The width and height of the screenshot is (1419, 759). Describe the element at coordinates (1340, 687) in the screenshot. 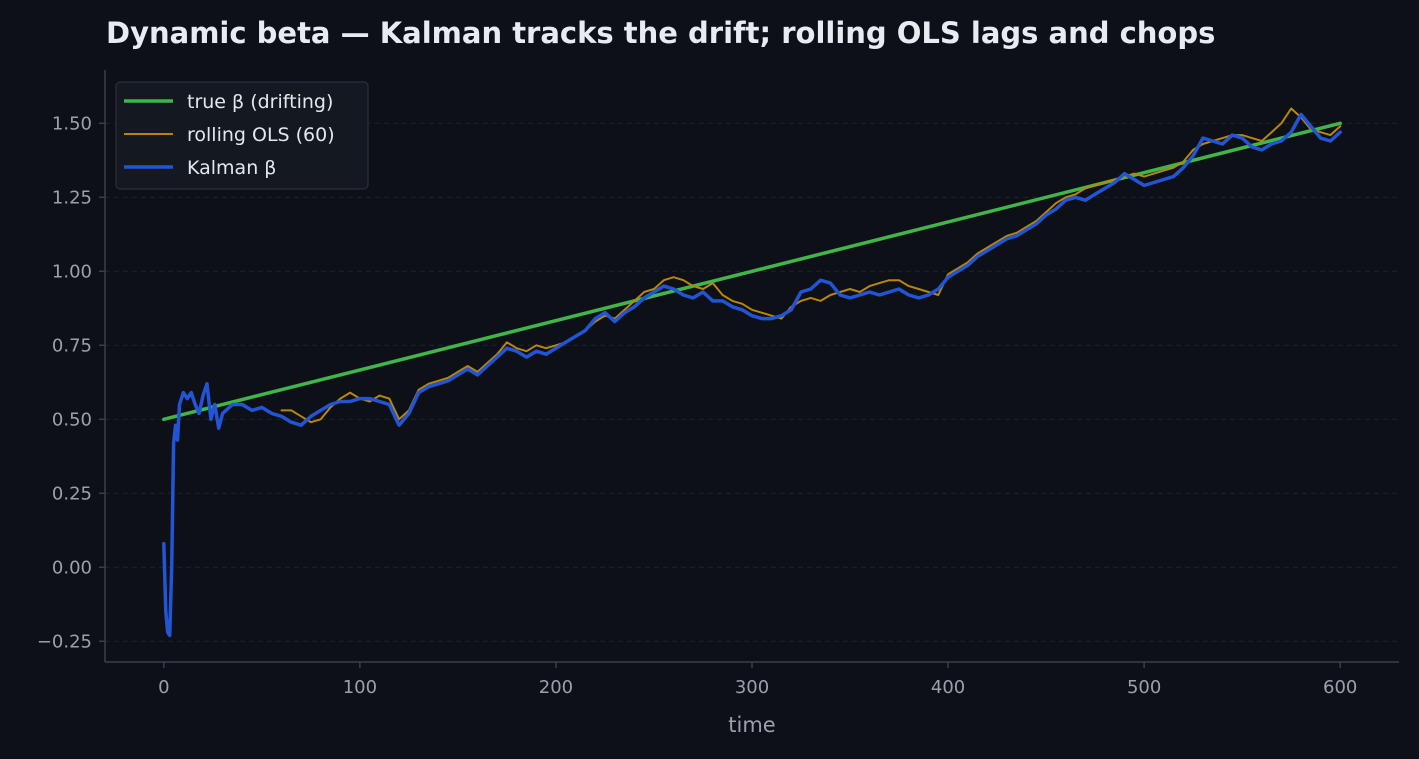

I see `x-tick-label-6: 600` at that location.